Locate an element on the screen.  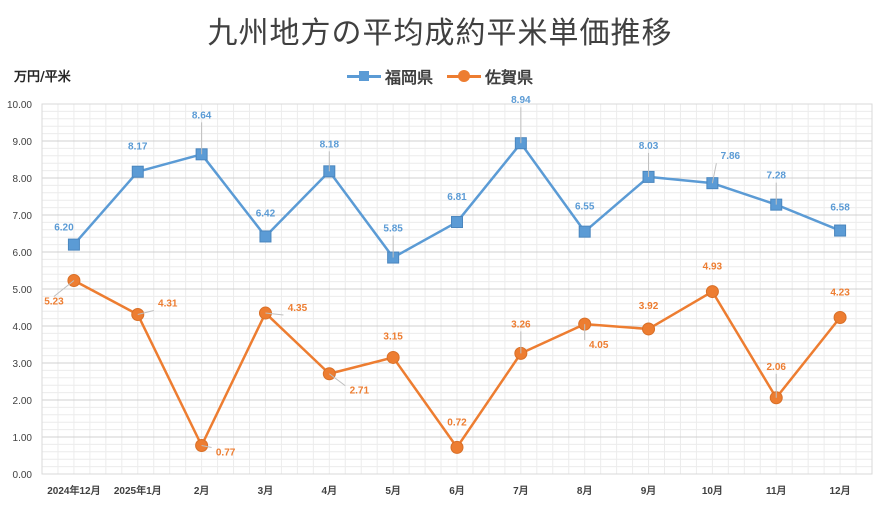
x-tick-label: 3月 is located at coordinates (266, 491).